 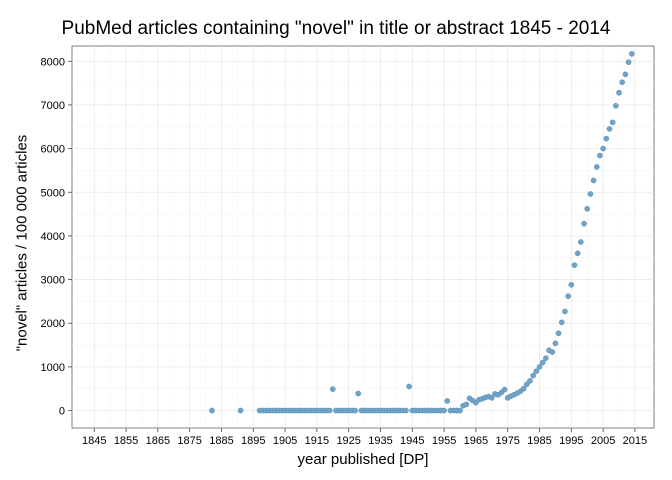 I want to click on x-tick-label: 1885, so click(x=221, y=441).